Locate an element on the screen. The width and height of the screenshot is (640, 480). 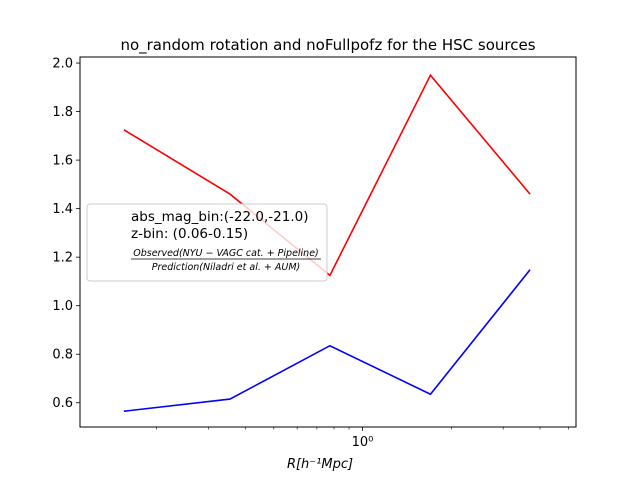
legend-denominator: Prediction(Niladri et al. + AUM) is located at coordinates (226, 267).